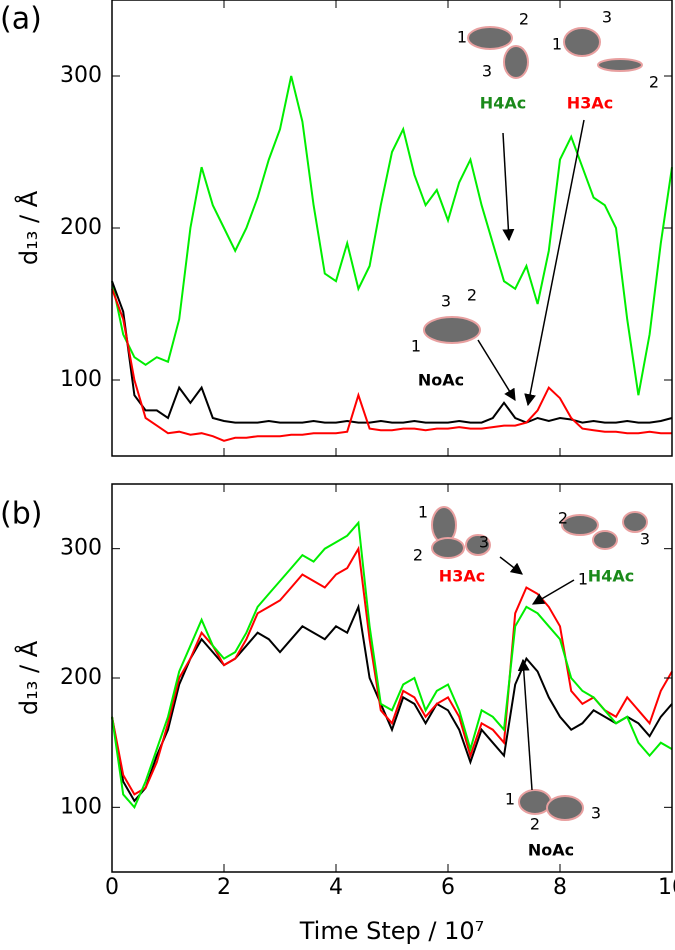 The height and width of the screenshot is (950, 675). What do you see at coordinates (448, 887) in the screenshot?
I see `x-tick-label: 6` at bounding box center [448, 887].